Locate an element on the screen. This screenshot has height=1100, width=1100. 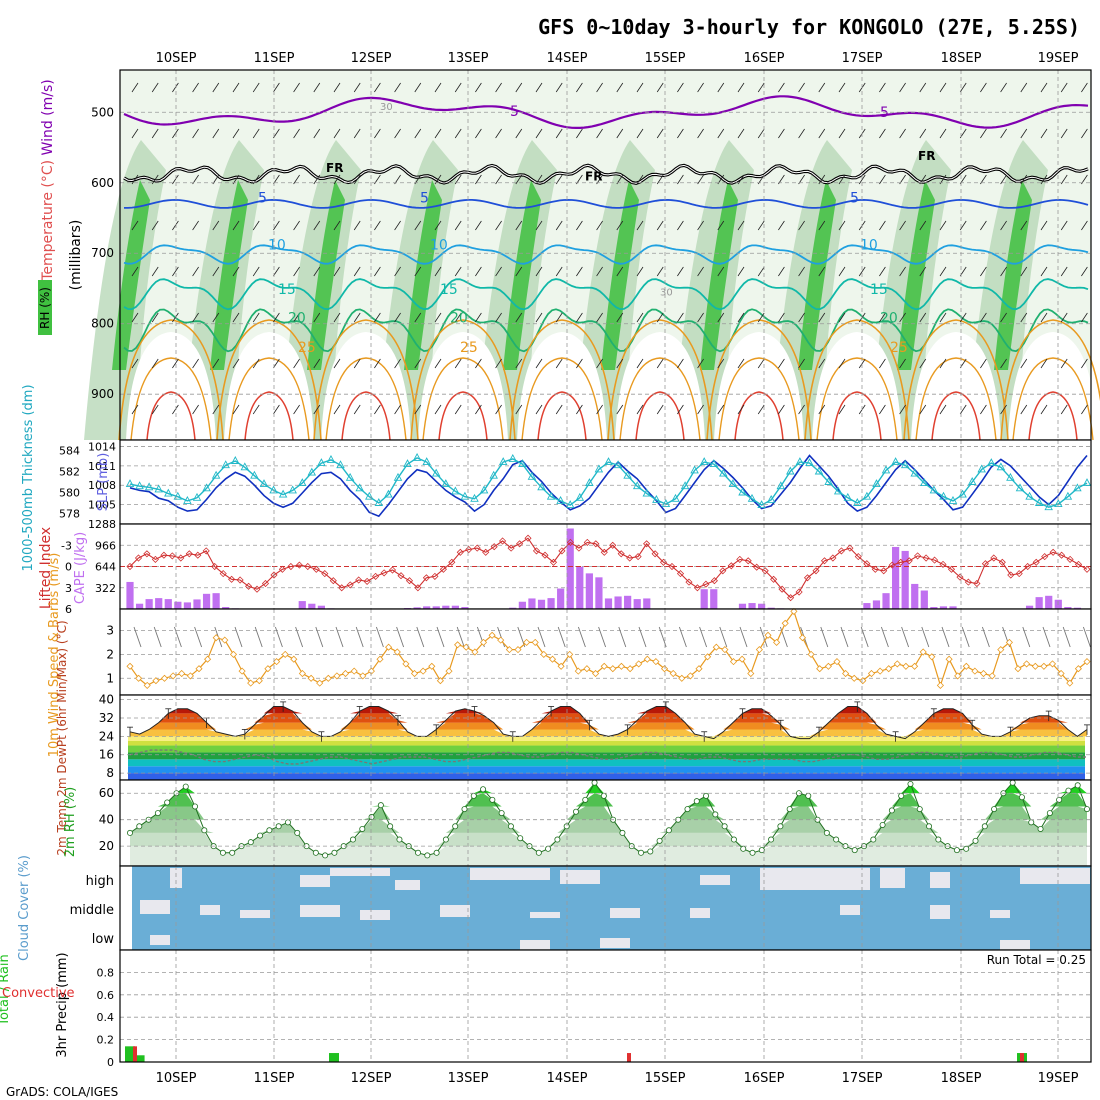
precip-bar is located at coordinates (130, 1054).